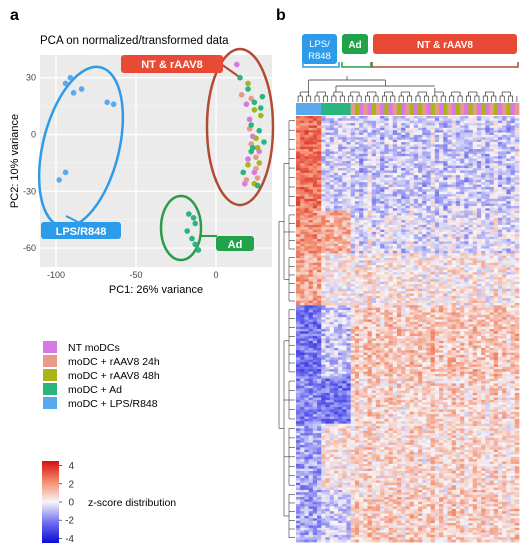 The width and height of the screenshot is (531, 550). Describe the element at coordinates (69, 539) in the screenshot. I see `colorbar-tick-label: -4` at that location.